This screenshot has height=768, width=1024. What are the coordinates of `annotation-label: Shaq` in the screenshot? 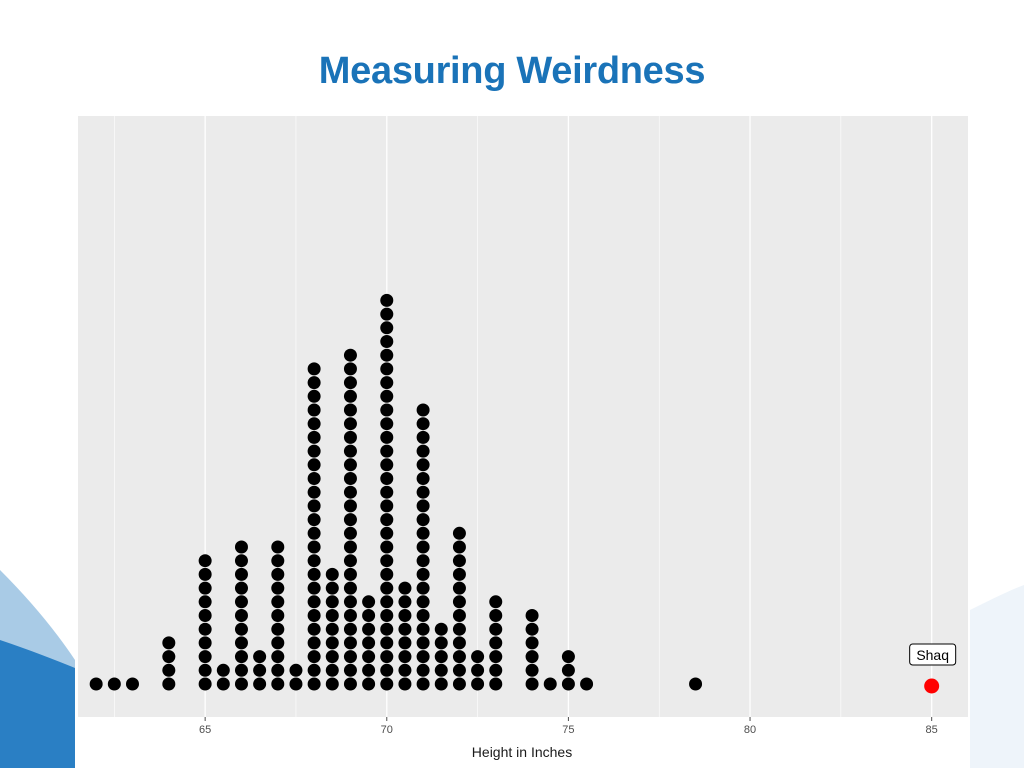 It's located at (932, 655).